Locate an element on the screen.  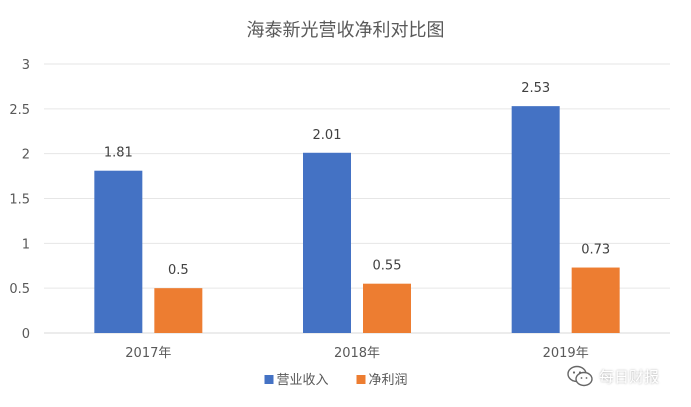
data-label: 0.5 is located at coordinates (178, 270).